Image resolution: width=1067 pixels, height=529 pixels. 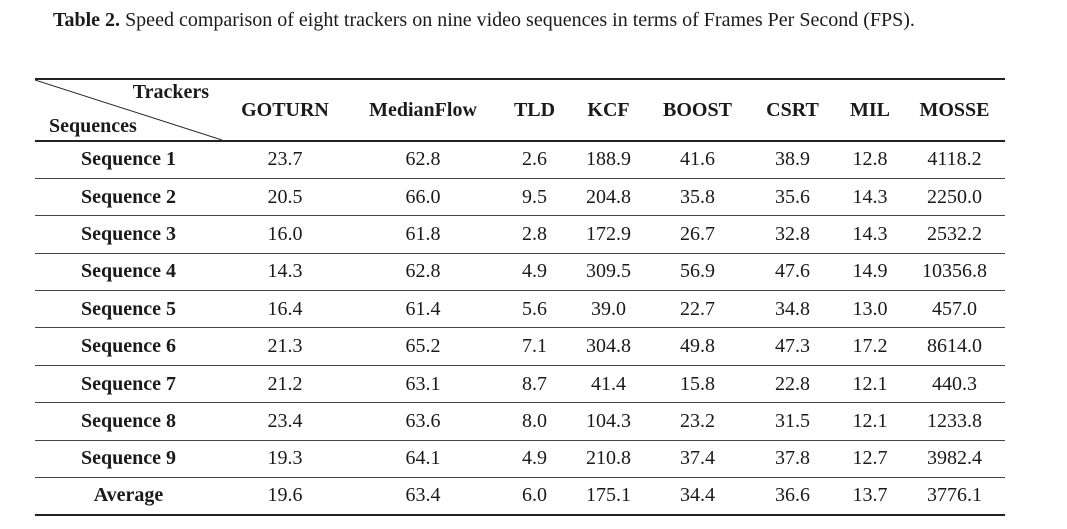 I want to click on table-cell: 22.8, so click(x=792, y=383).